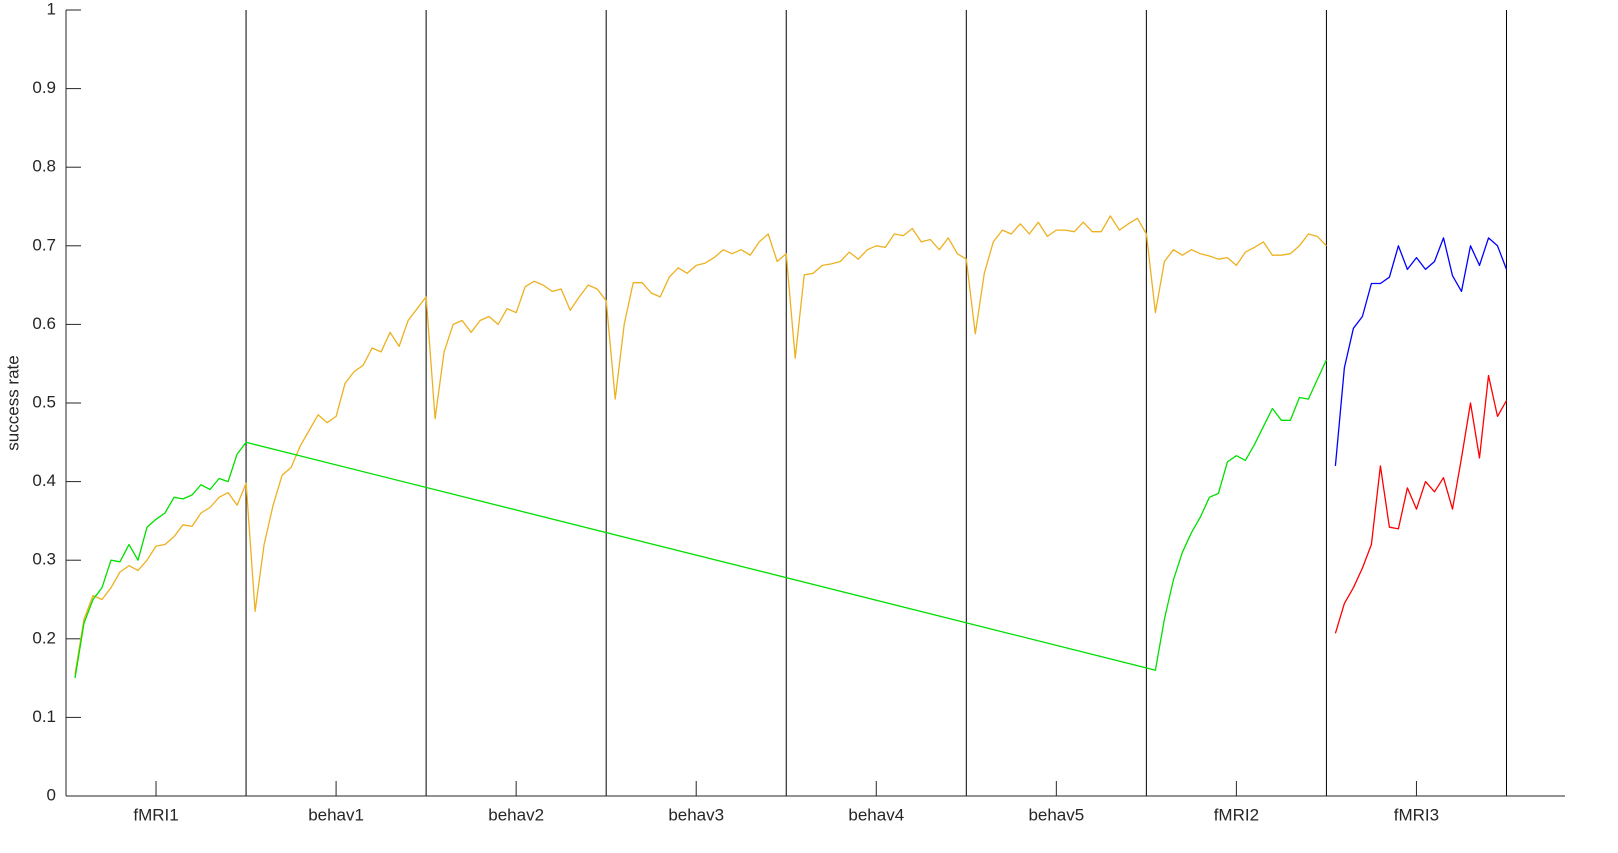  I want to click on y-tick-label: 0.4, so click(44, 480).